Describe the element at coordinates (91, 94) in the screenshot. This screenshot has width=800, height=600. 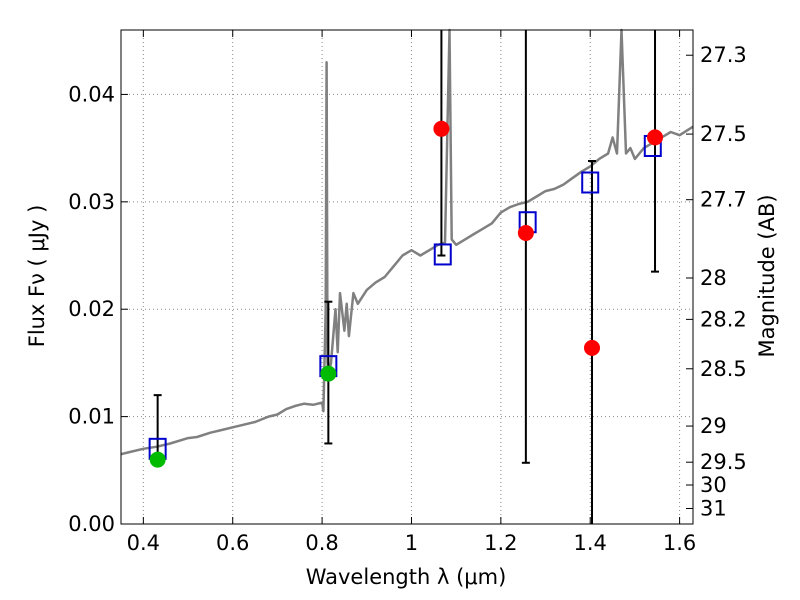
I see `y-tick-label: 0.04` at that location.